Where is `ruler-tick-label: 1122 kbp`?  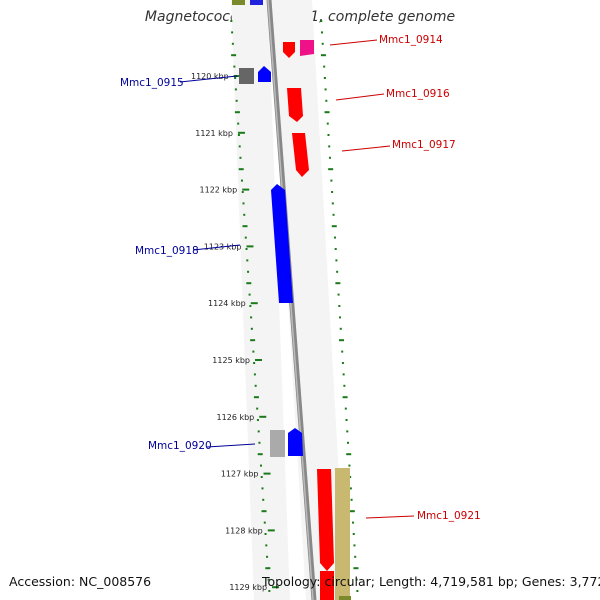
ruler-tick-label: 1122 kbp is located at coordinates (219, 190).